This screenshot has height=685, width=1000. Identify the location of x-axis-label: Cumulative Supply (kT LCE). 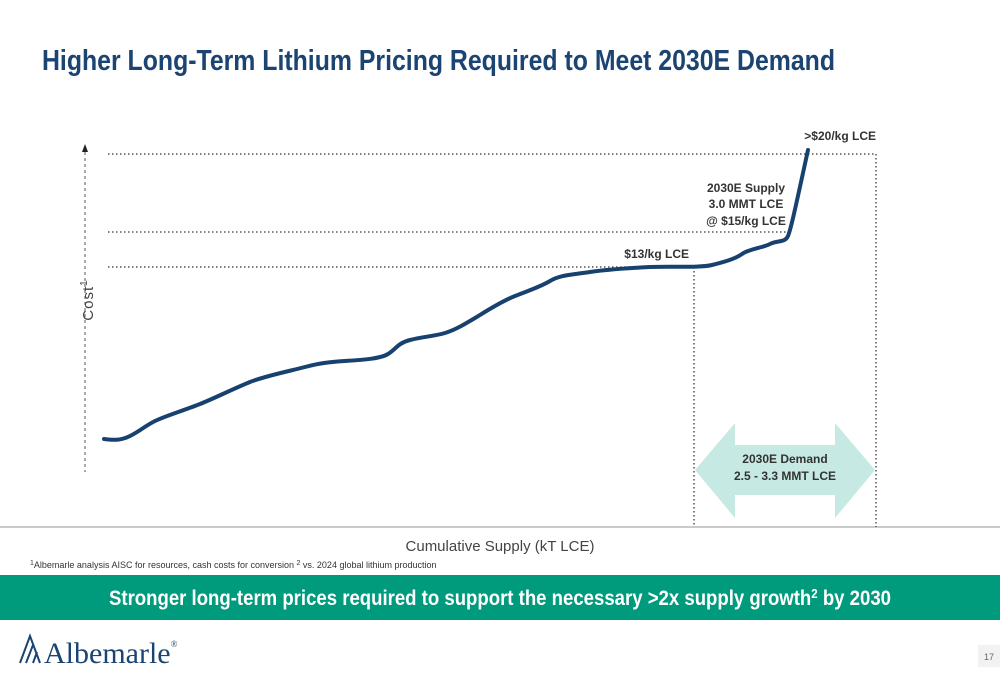
(500, 546).